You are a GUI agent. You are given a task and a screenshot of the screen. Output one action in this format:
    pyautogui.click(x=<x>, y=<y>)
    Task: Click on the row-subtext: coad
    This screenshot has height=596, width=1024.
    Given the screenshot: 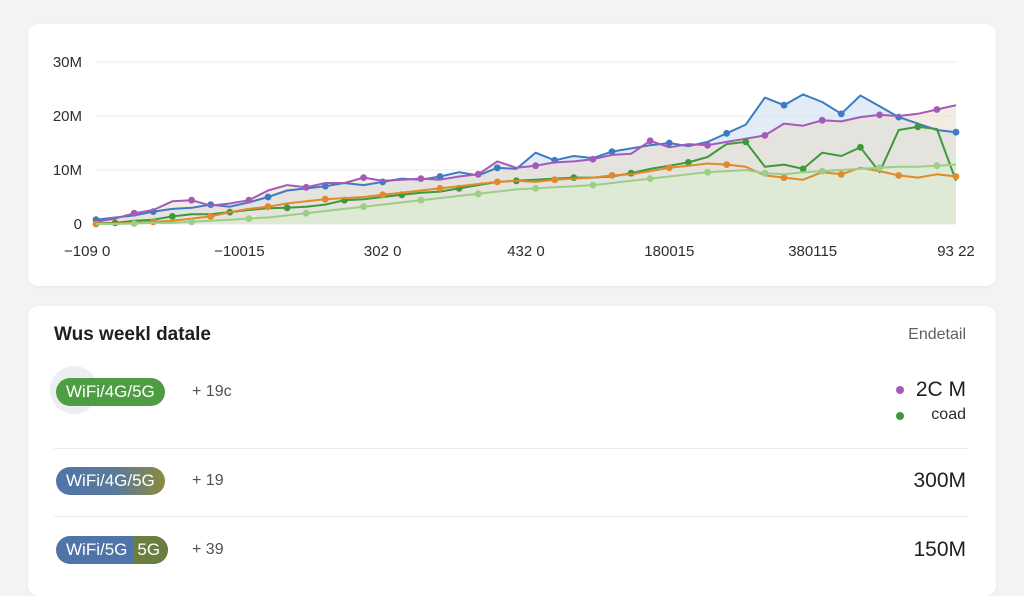 What is the action you would take?
    pyautogui.click(x=948, y=414)
    